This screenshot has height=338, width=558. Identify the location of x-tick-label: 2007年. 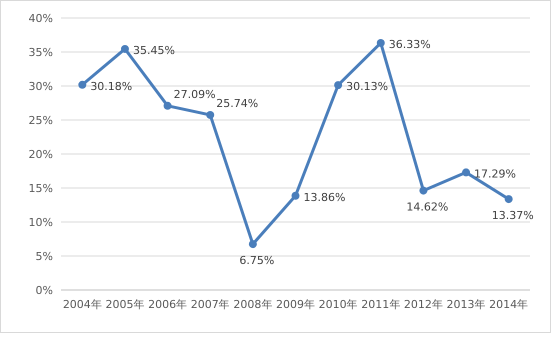
(210, 304).